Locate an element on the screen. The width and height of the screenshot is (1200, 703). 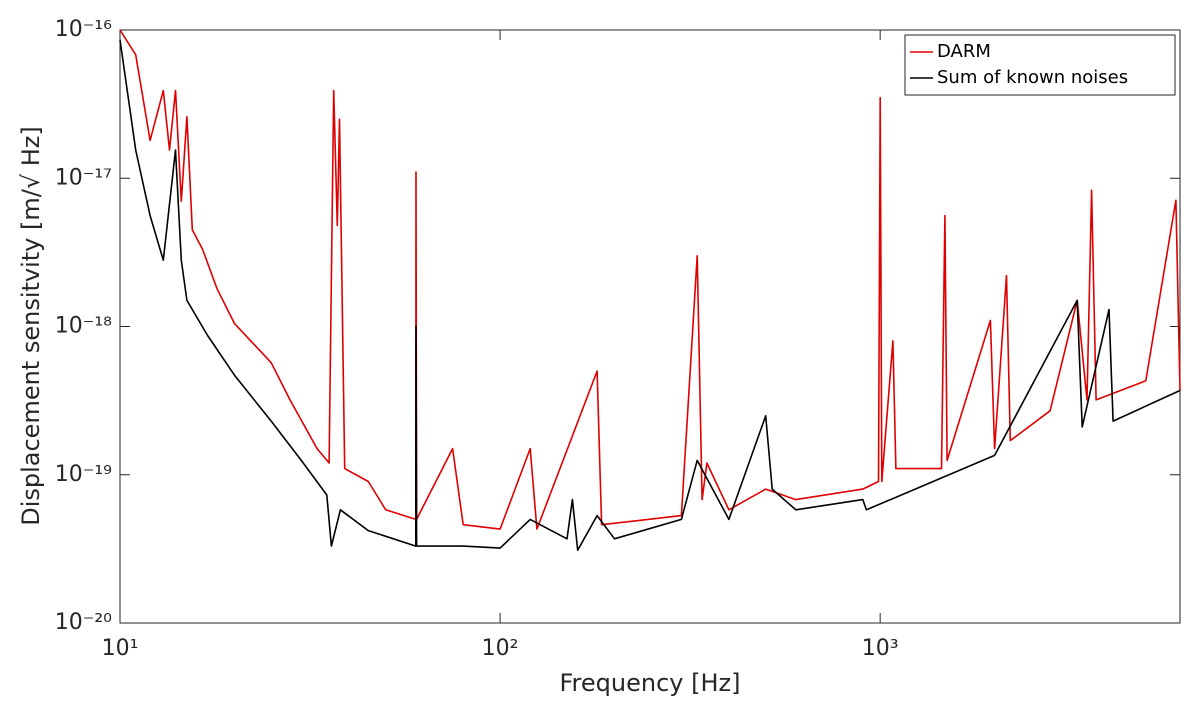
y-axis-title: Displacement sensitvity [m/√ Hz] is located at coordinates (31, 326).